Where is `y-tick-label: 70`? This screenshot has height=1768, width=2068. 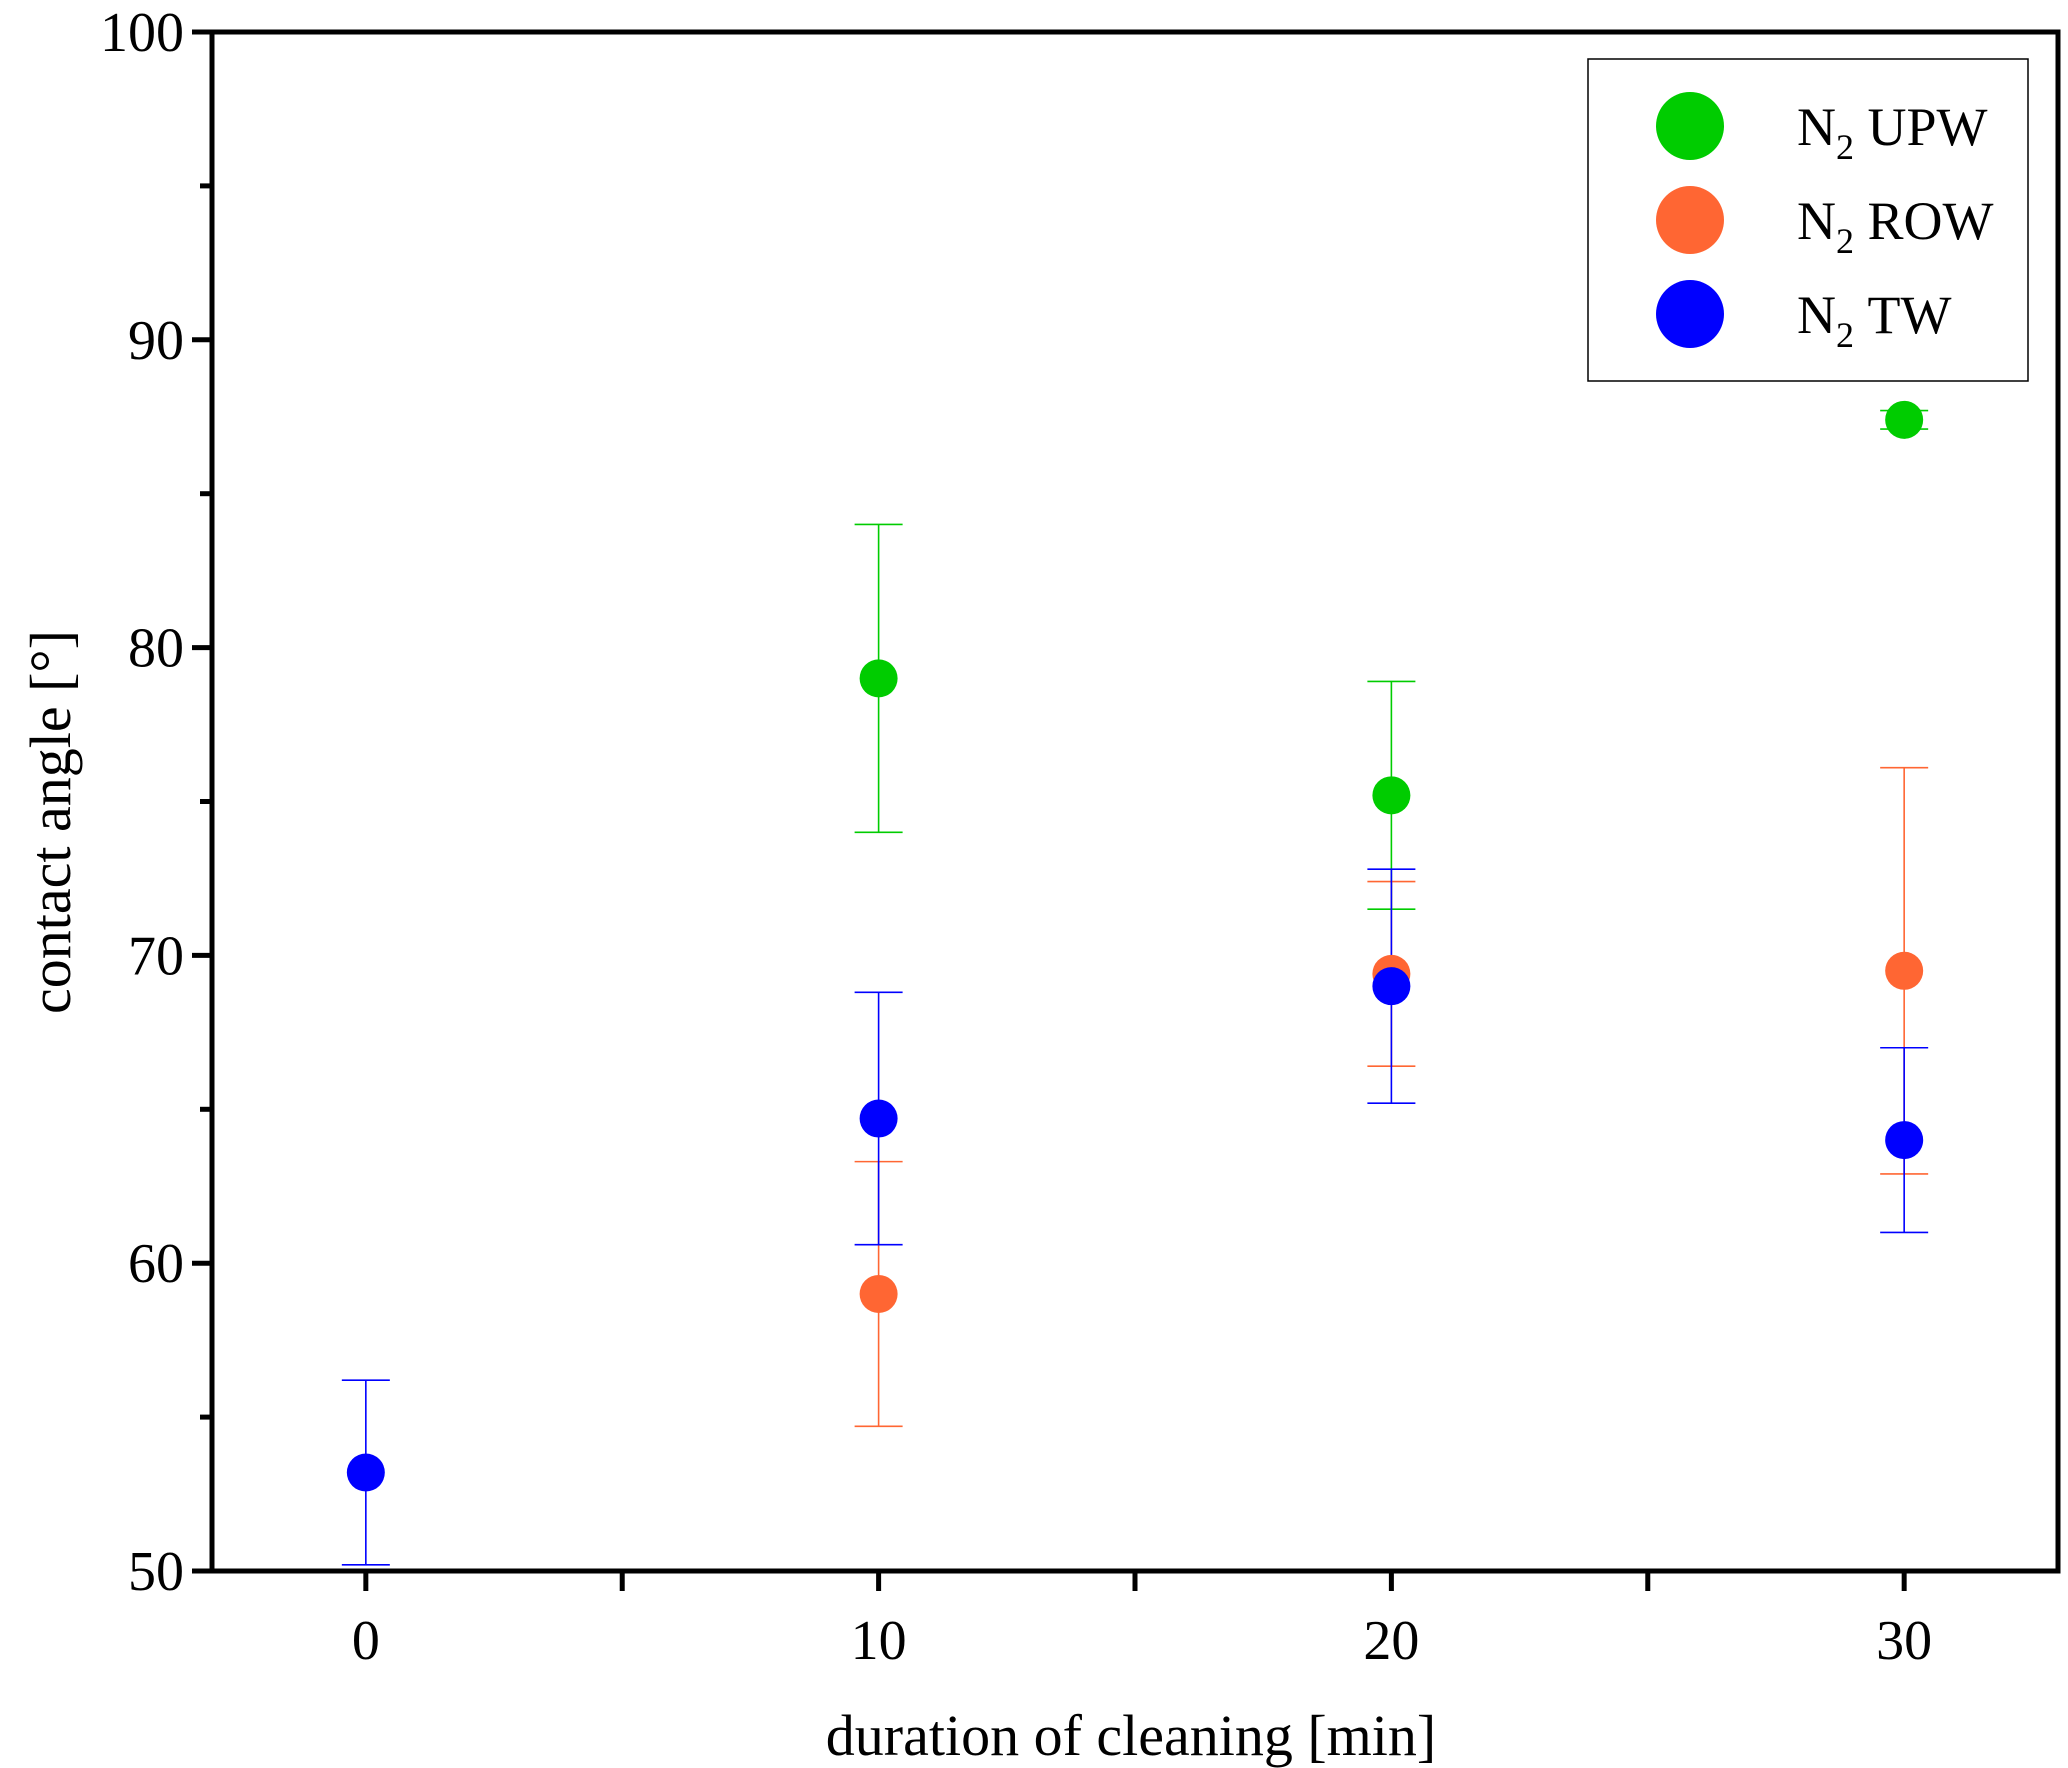 y-tick-label: 70 is located at coordinates (156, 956).